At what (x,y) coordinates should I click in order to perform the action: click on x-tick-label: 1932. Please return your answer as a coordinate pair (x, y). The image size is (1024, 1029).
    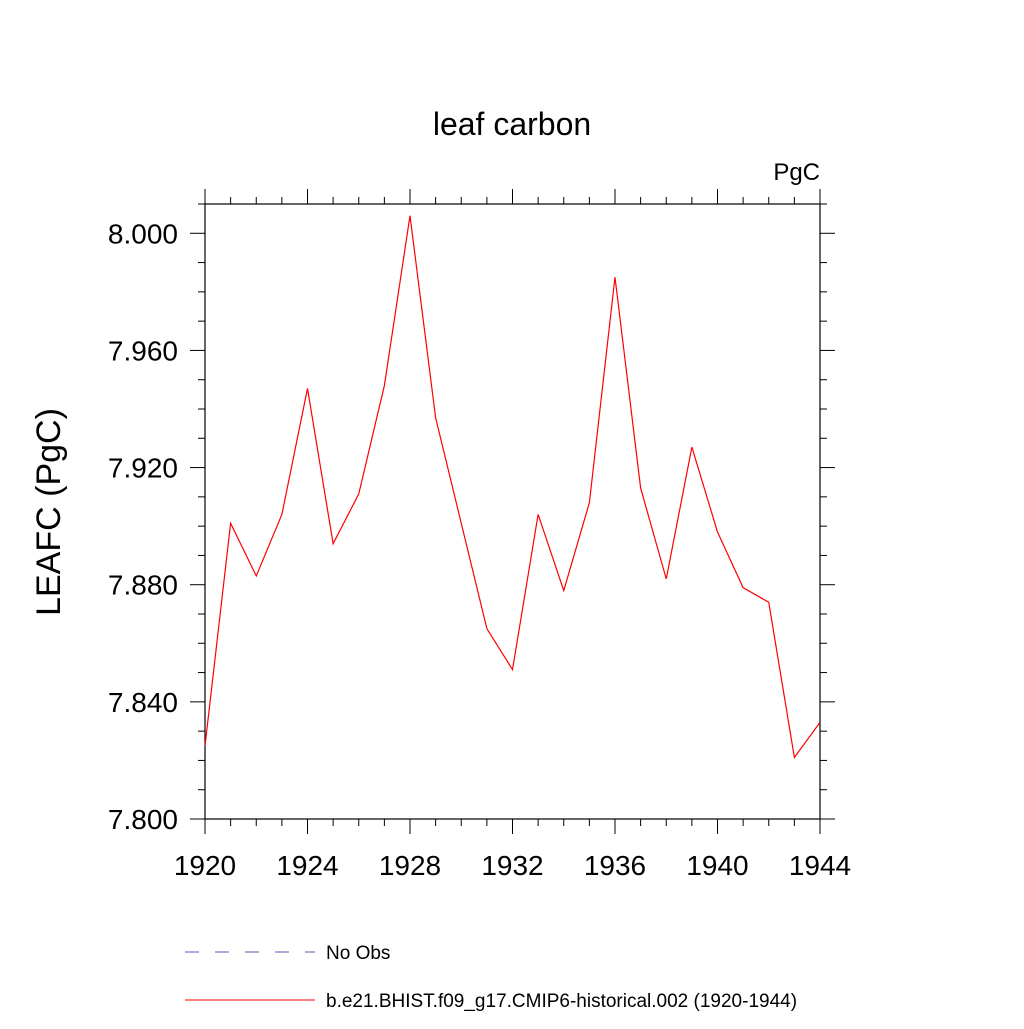
    Looking at the image, I should click on (512, 865).